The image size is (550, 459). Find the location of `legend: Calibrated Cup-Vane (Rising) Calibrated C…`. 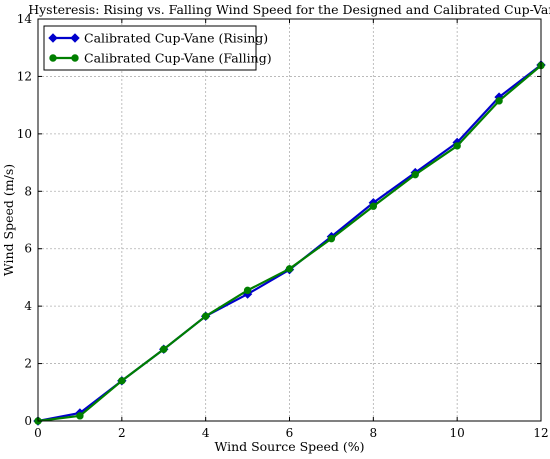

legend: Calibrated Cup-Vane (Rising) Calibrated C… is located at coordinates (157, 48).